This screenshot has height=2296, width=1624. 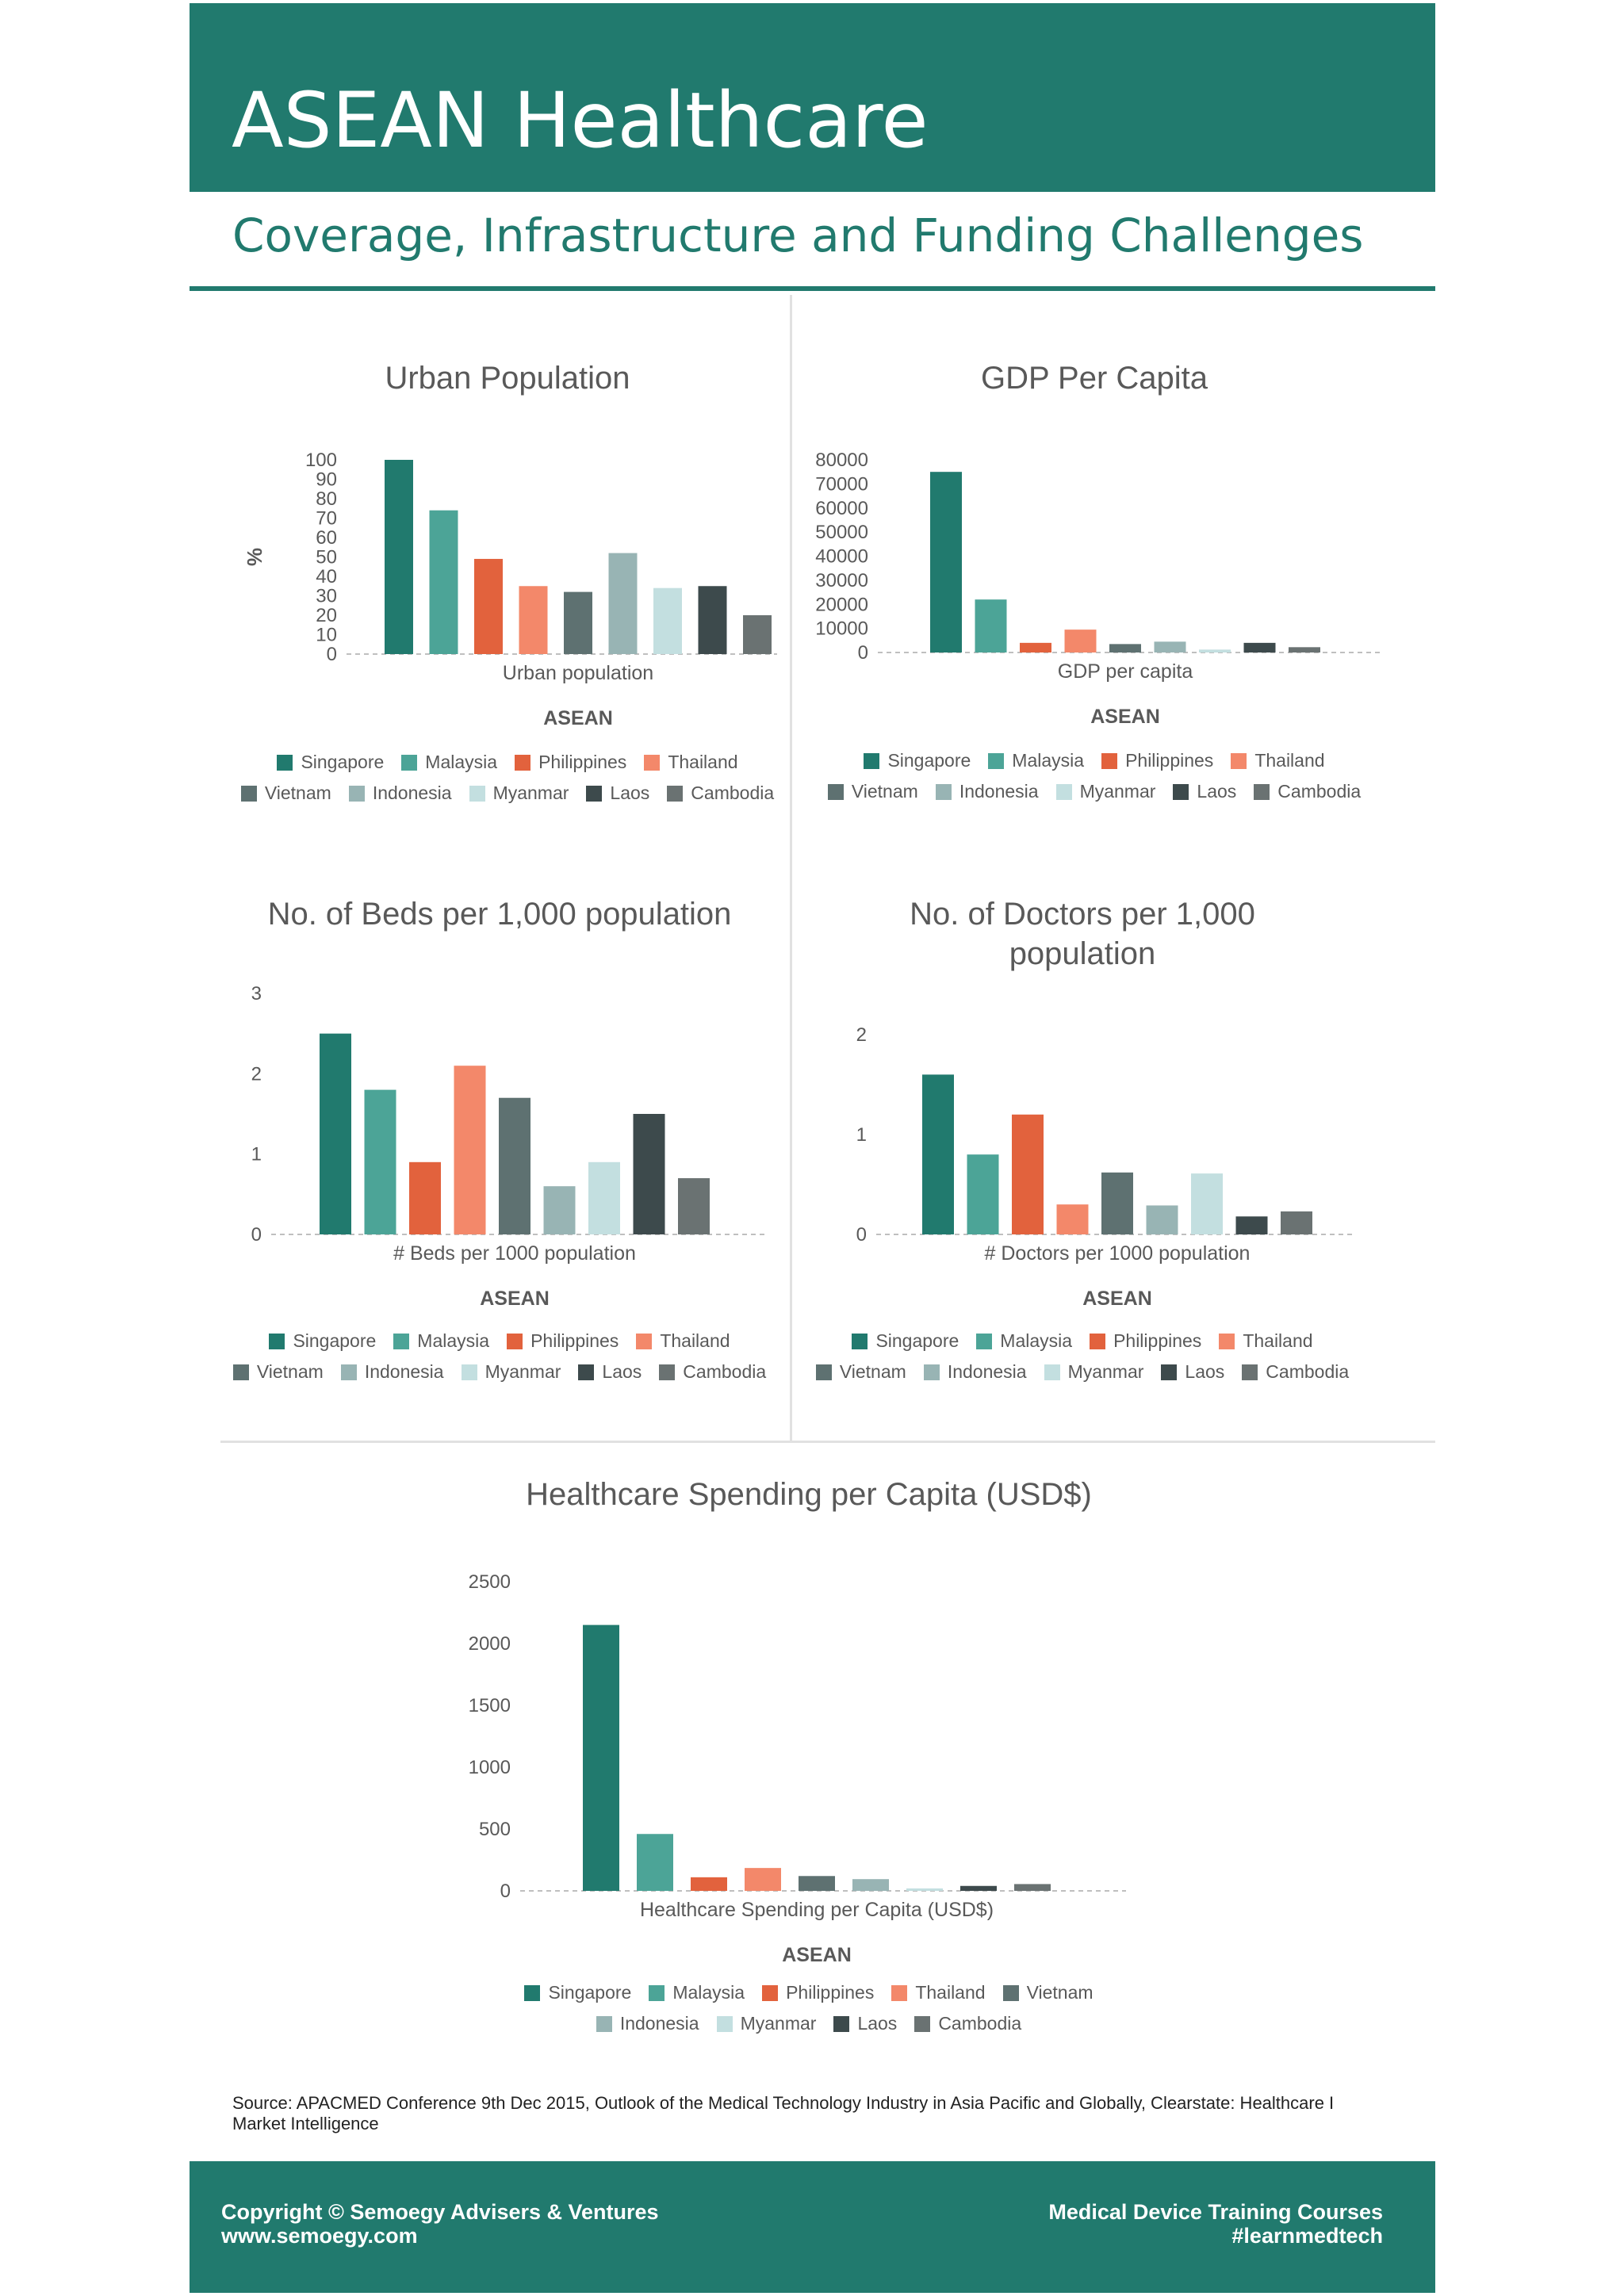 I want to click on chart-title: Urban Population, so click(x=507, y=378).